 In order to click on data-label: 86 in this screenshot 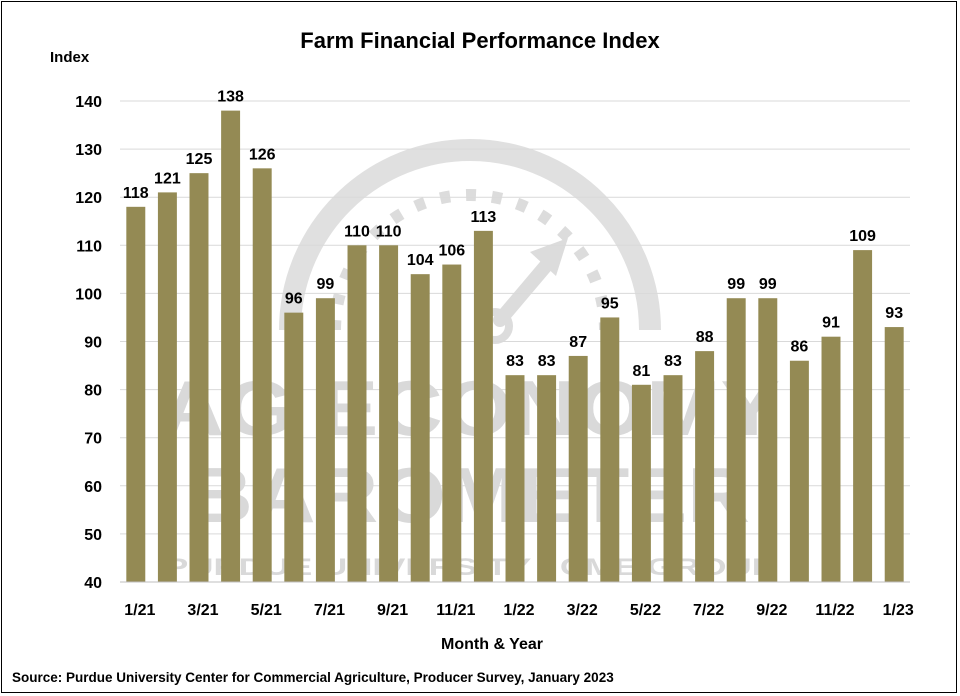, I will do `click(800, 347)`.